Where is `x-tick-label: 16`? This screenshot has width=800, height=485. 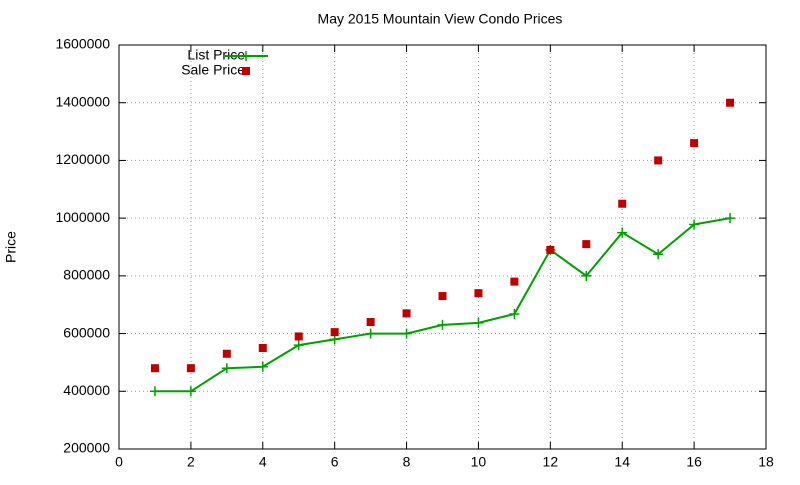
x-tick-label: 16 is located at coordinates (694, 462).